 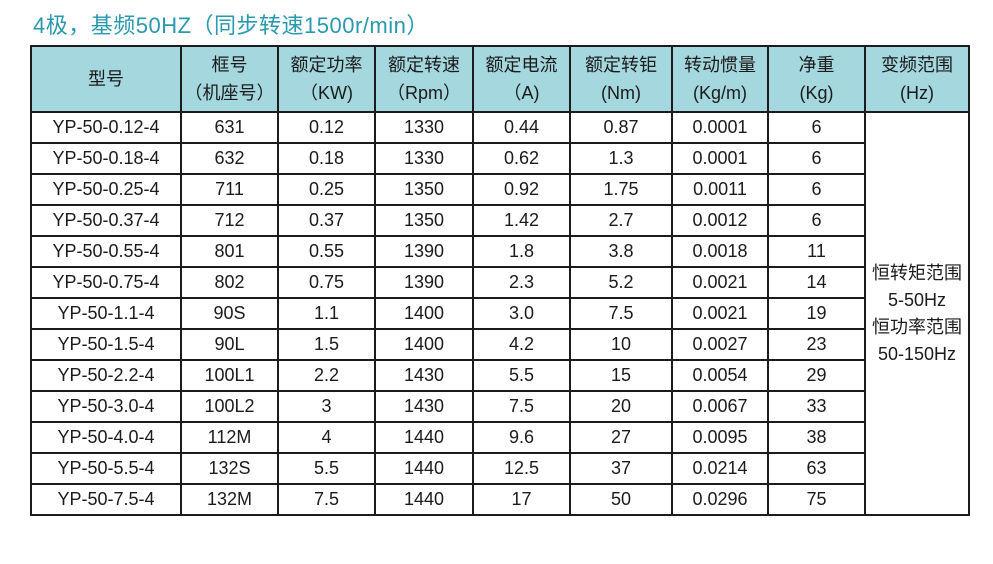 I want to click on table-row: YP-50-0.37-4 712 0.37 1350 1.42 2.7 0.0012 6, so click(x=499, y=220).